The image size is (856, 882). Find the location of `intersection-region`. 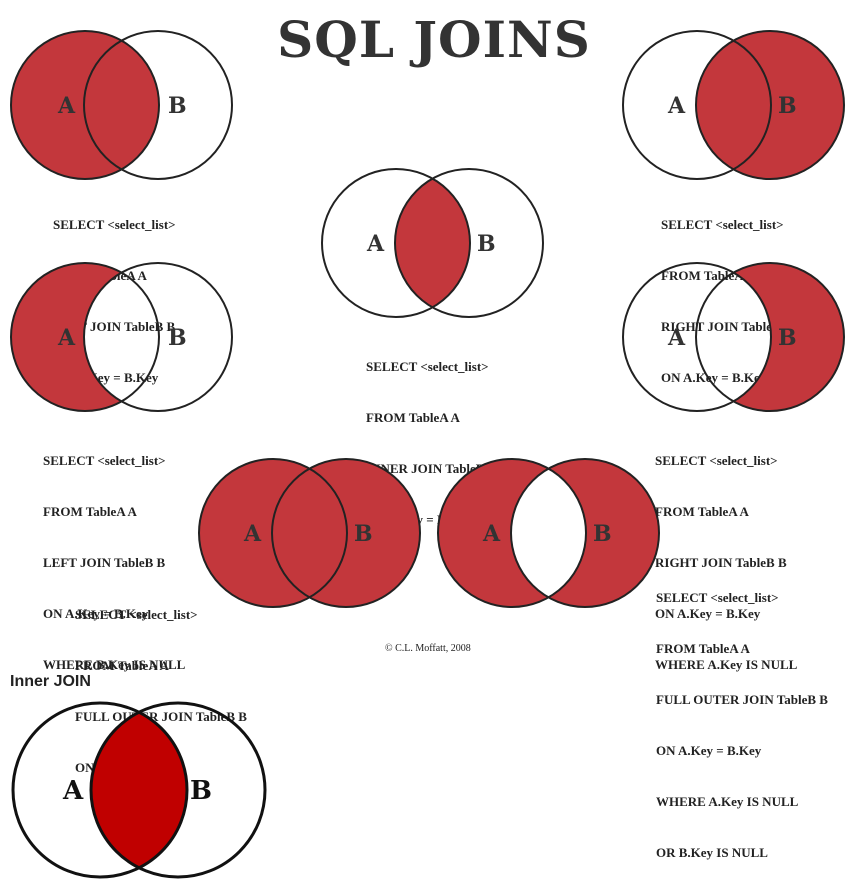

intersection-region is located at coordinates (139, 790).